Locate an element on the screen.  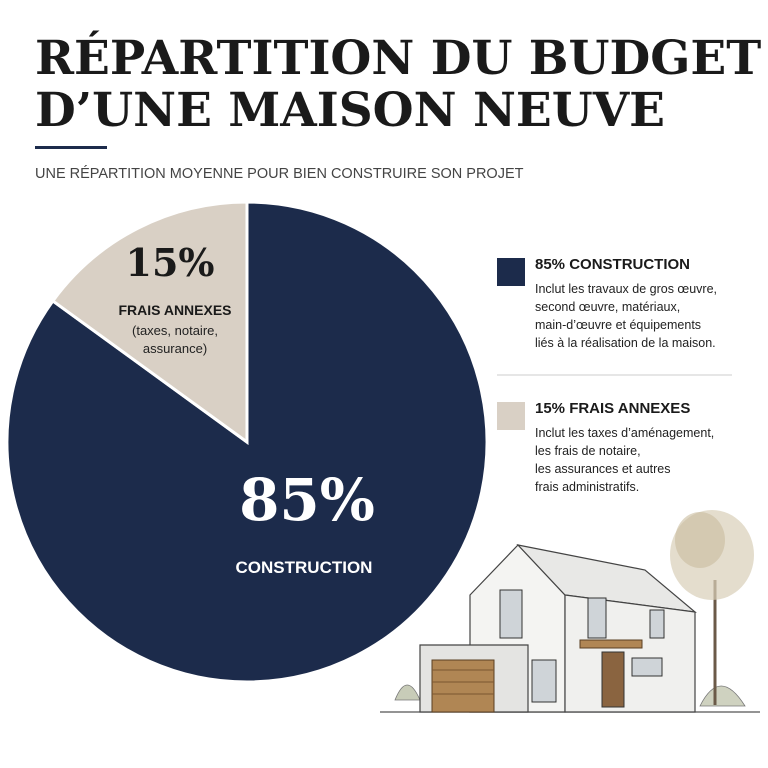
legend-description: les assurances et autres is located at coordinates (603, 469).